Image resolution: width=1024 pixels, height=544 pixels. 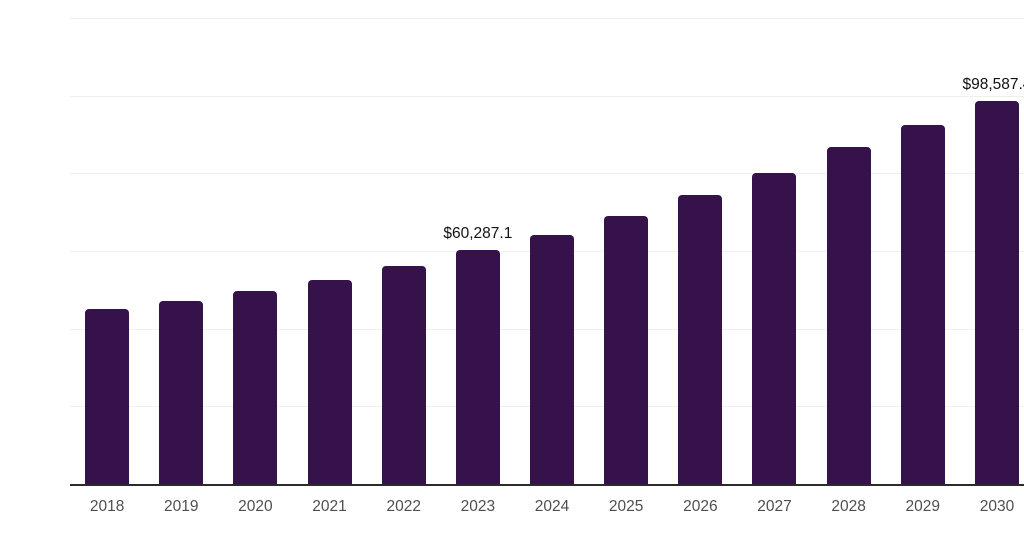 I want to click on bar-cell-2022, so click(x=404, y=251).